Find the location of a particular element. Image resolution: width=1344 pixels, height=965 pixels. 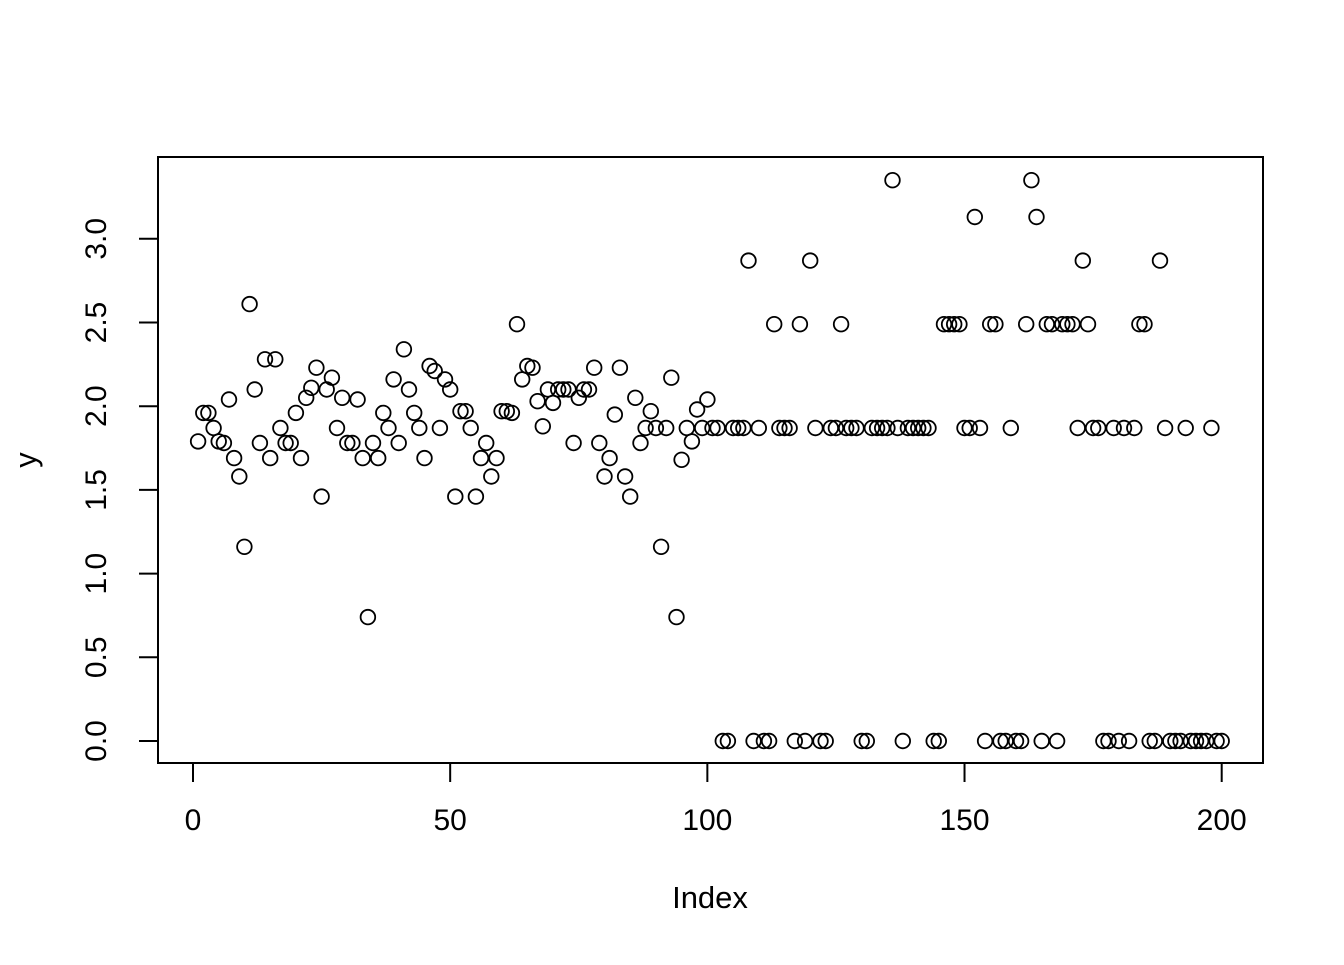

y-tick-label: 2.5 is located at coordinates (96, 323).